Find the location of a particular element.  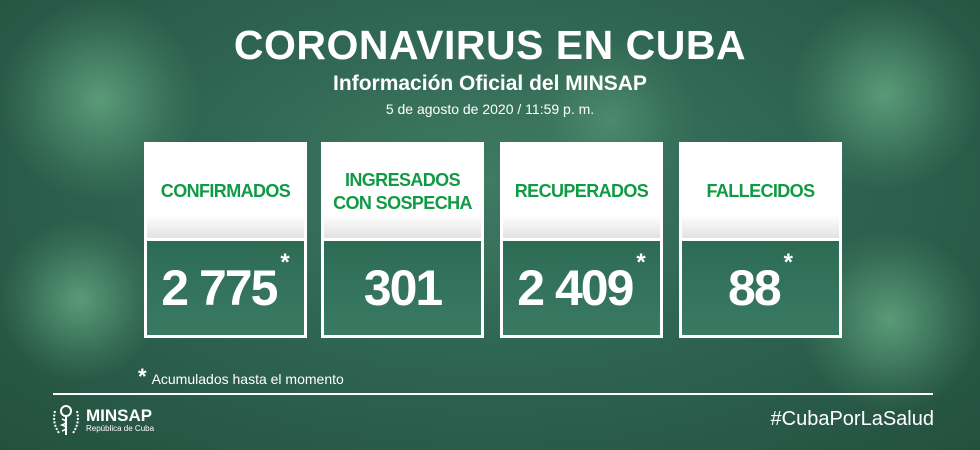

card-label: CONFIRMADOS is located at coordinates (225, 191).